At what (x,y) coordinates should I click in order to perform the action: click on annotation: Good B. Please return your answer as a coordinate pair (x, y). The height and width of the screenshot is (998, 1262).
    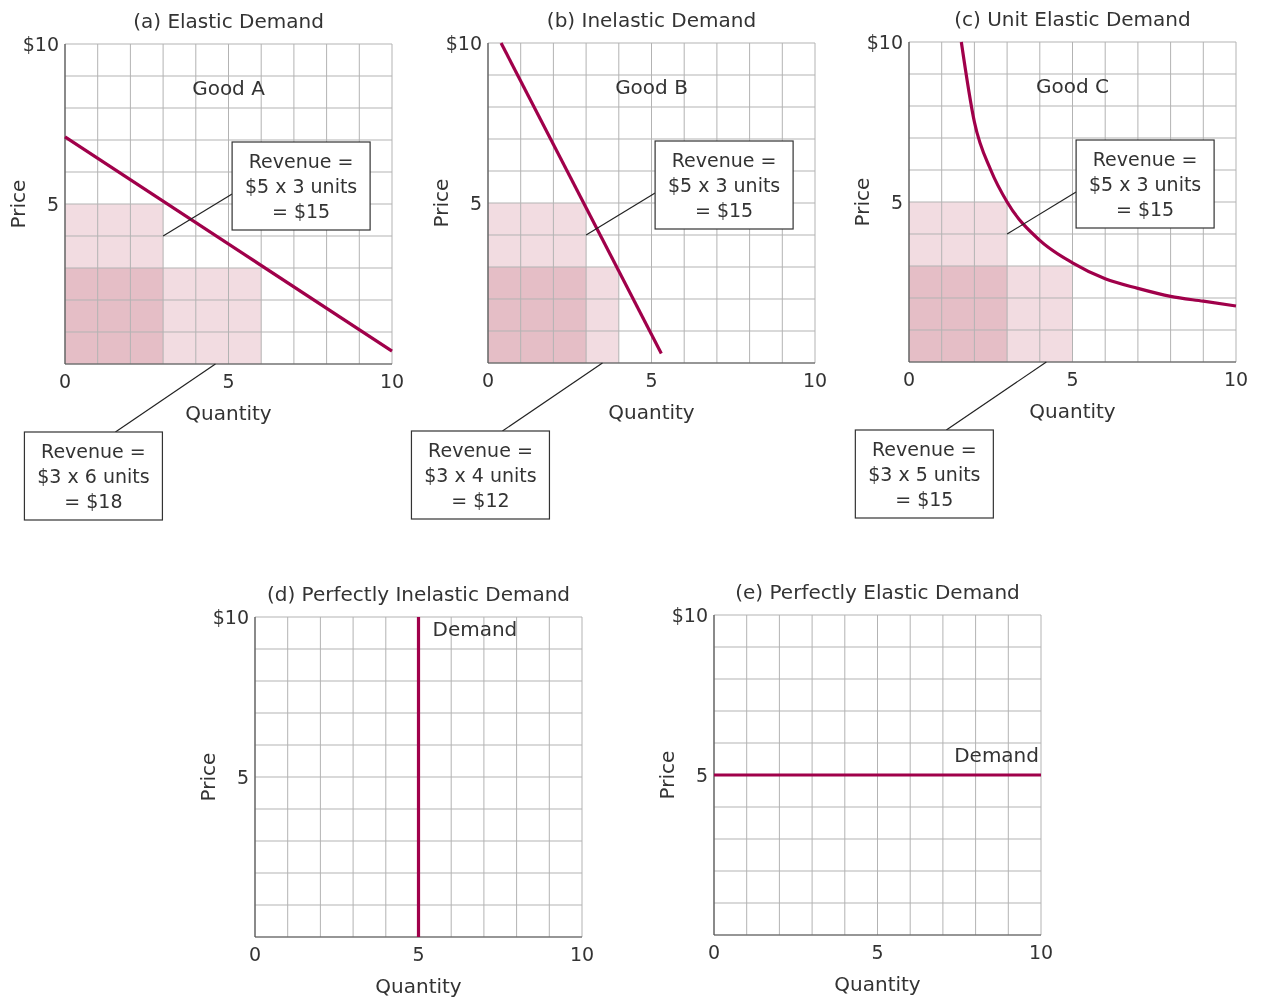
    Looking at the image, I should click on (651, 87).